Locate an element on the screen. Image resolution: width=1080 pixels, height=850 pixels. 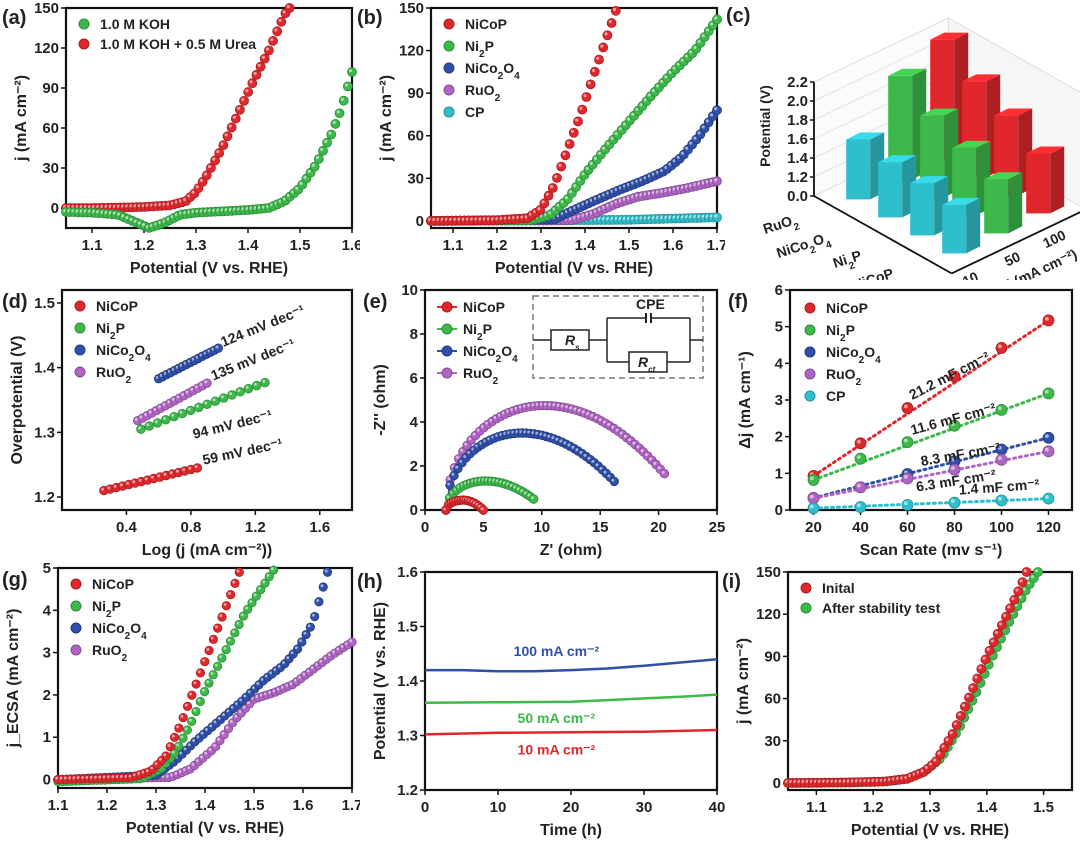
panel-label: (b) is located at coordinates (370, 18).